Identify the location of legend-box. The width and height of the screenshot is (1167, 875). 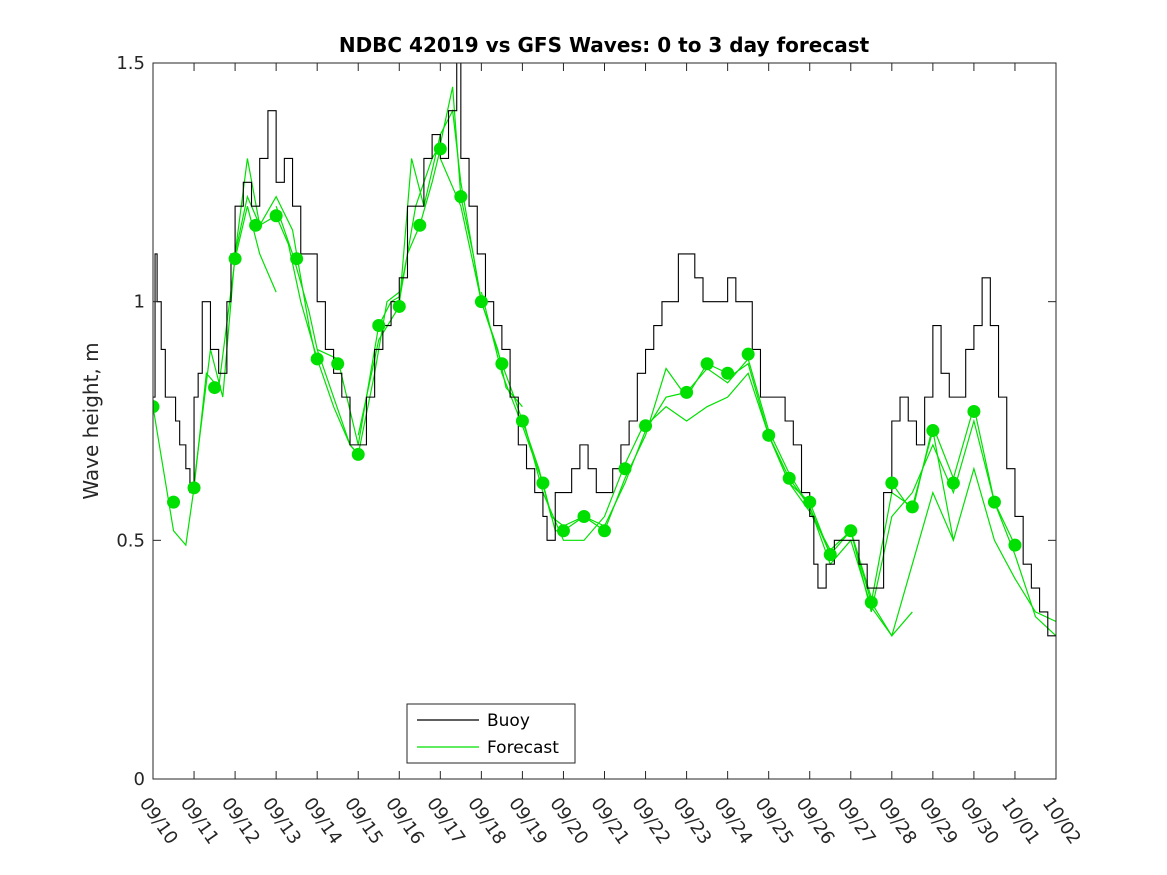
(491, 733).